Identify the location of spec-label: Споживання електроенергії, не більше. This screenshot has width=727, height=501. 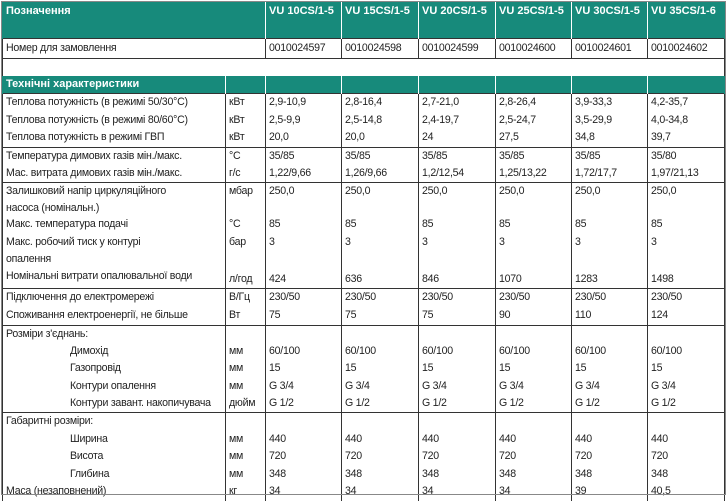
(115, 316).